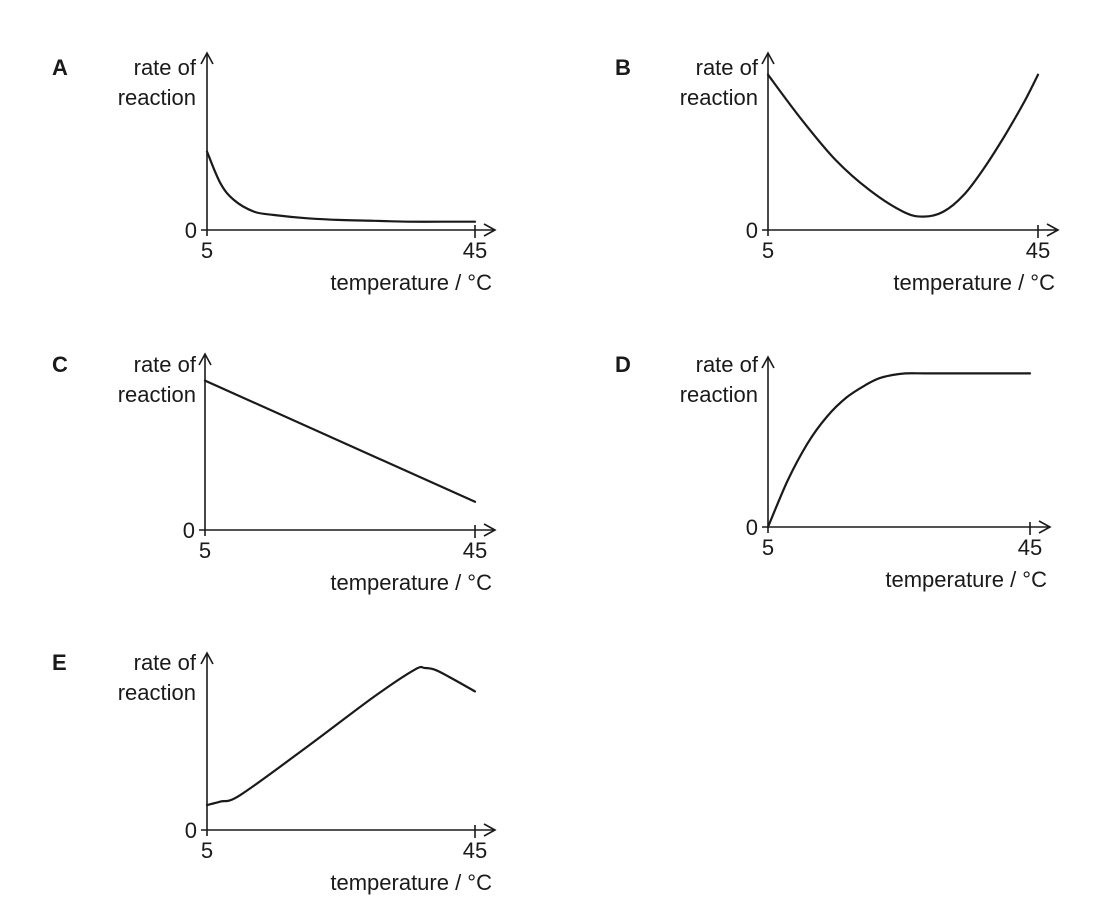 This screenshot has height=914, width=1106. Describe the element at coordinates (59, 662) in the screenshot. I see `panel-letter: E` at that location.